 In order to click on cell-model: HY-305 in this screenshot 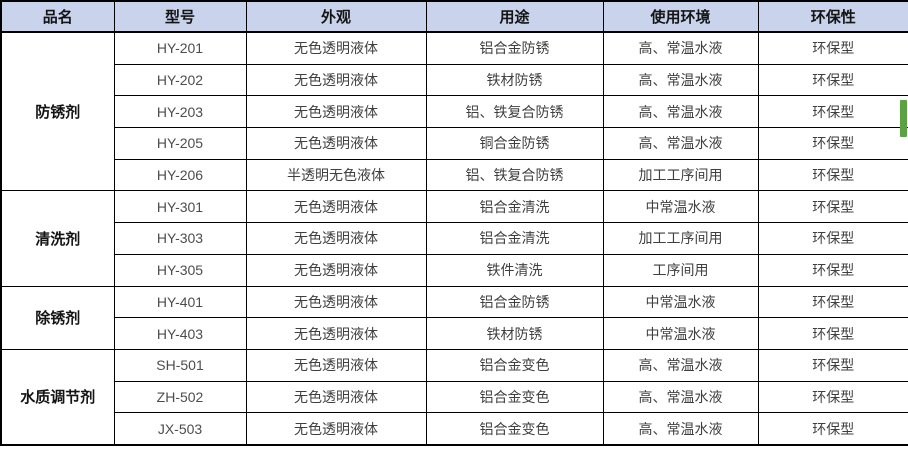, I will do `click(180, 270)`.